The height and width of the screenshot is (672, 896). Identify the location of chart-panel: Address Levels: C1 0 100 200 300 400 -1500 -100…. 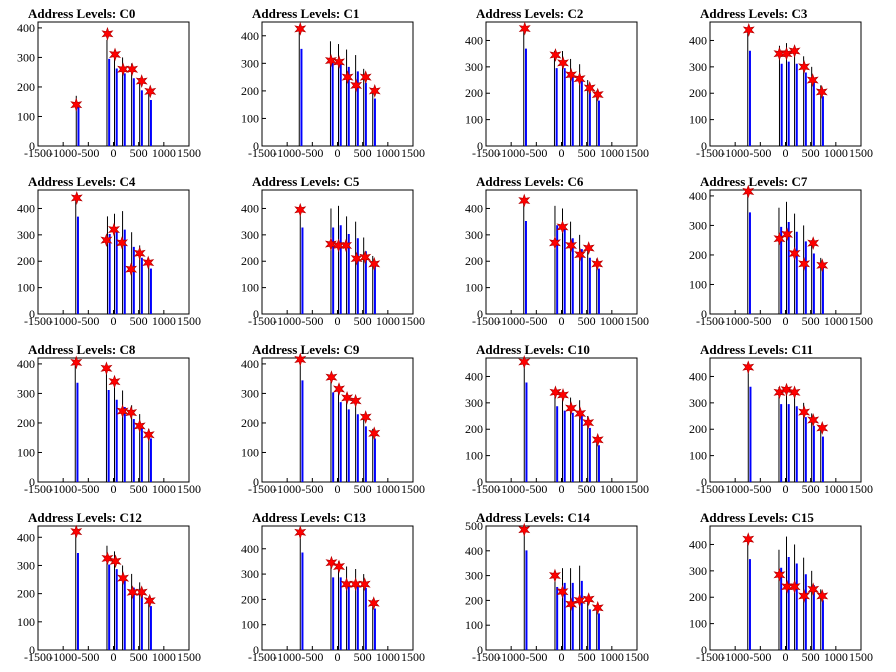
(336, 84).